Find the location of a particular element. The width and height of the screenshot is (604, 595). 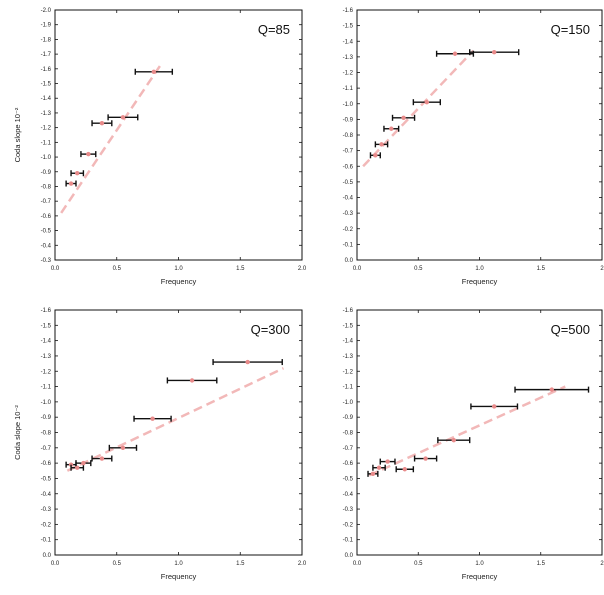

y-tick-label: -0.2 is located at coordinates (46, 525).